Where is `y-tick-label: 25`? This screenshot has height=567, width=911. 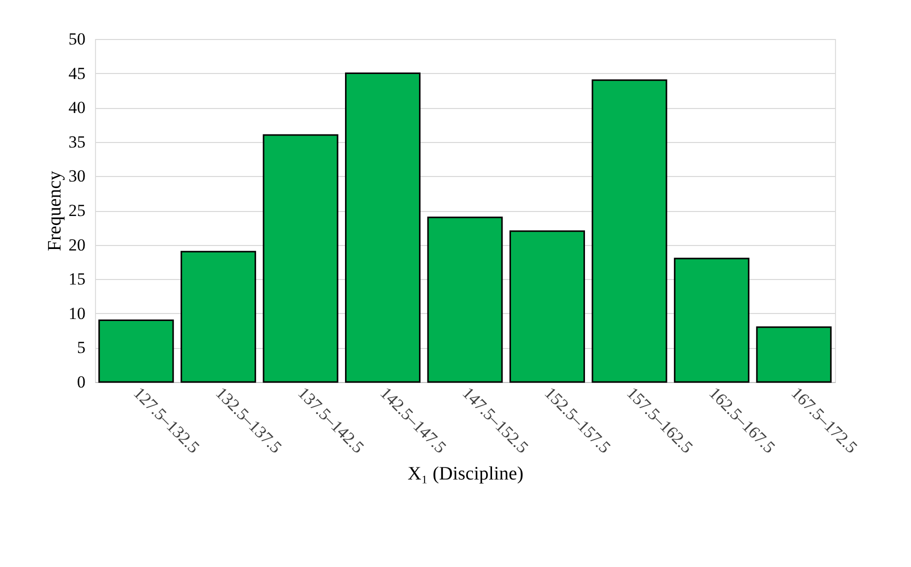 y-tick-label: 25 is located at coordinates (77, 210).